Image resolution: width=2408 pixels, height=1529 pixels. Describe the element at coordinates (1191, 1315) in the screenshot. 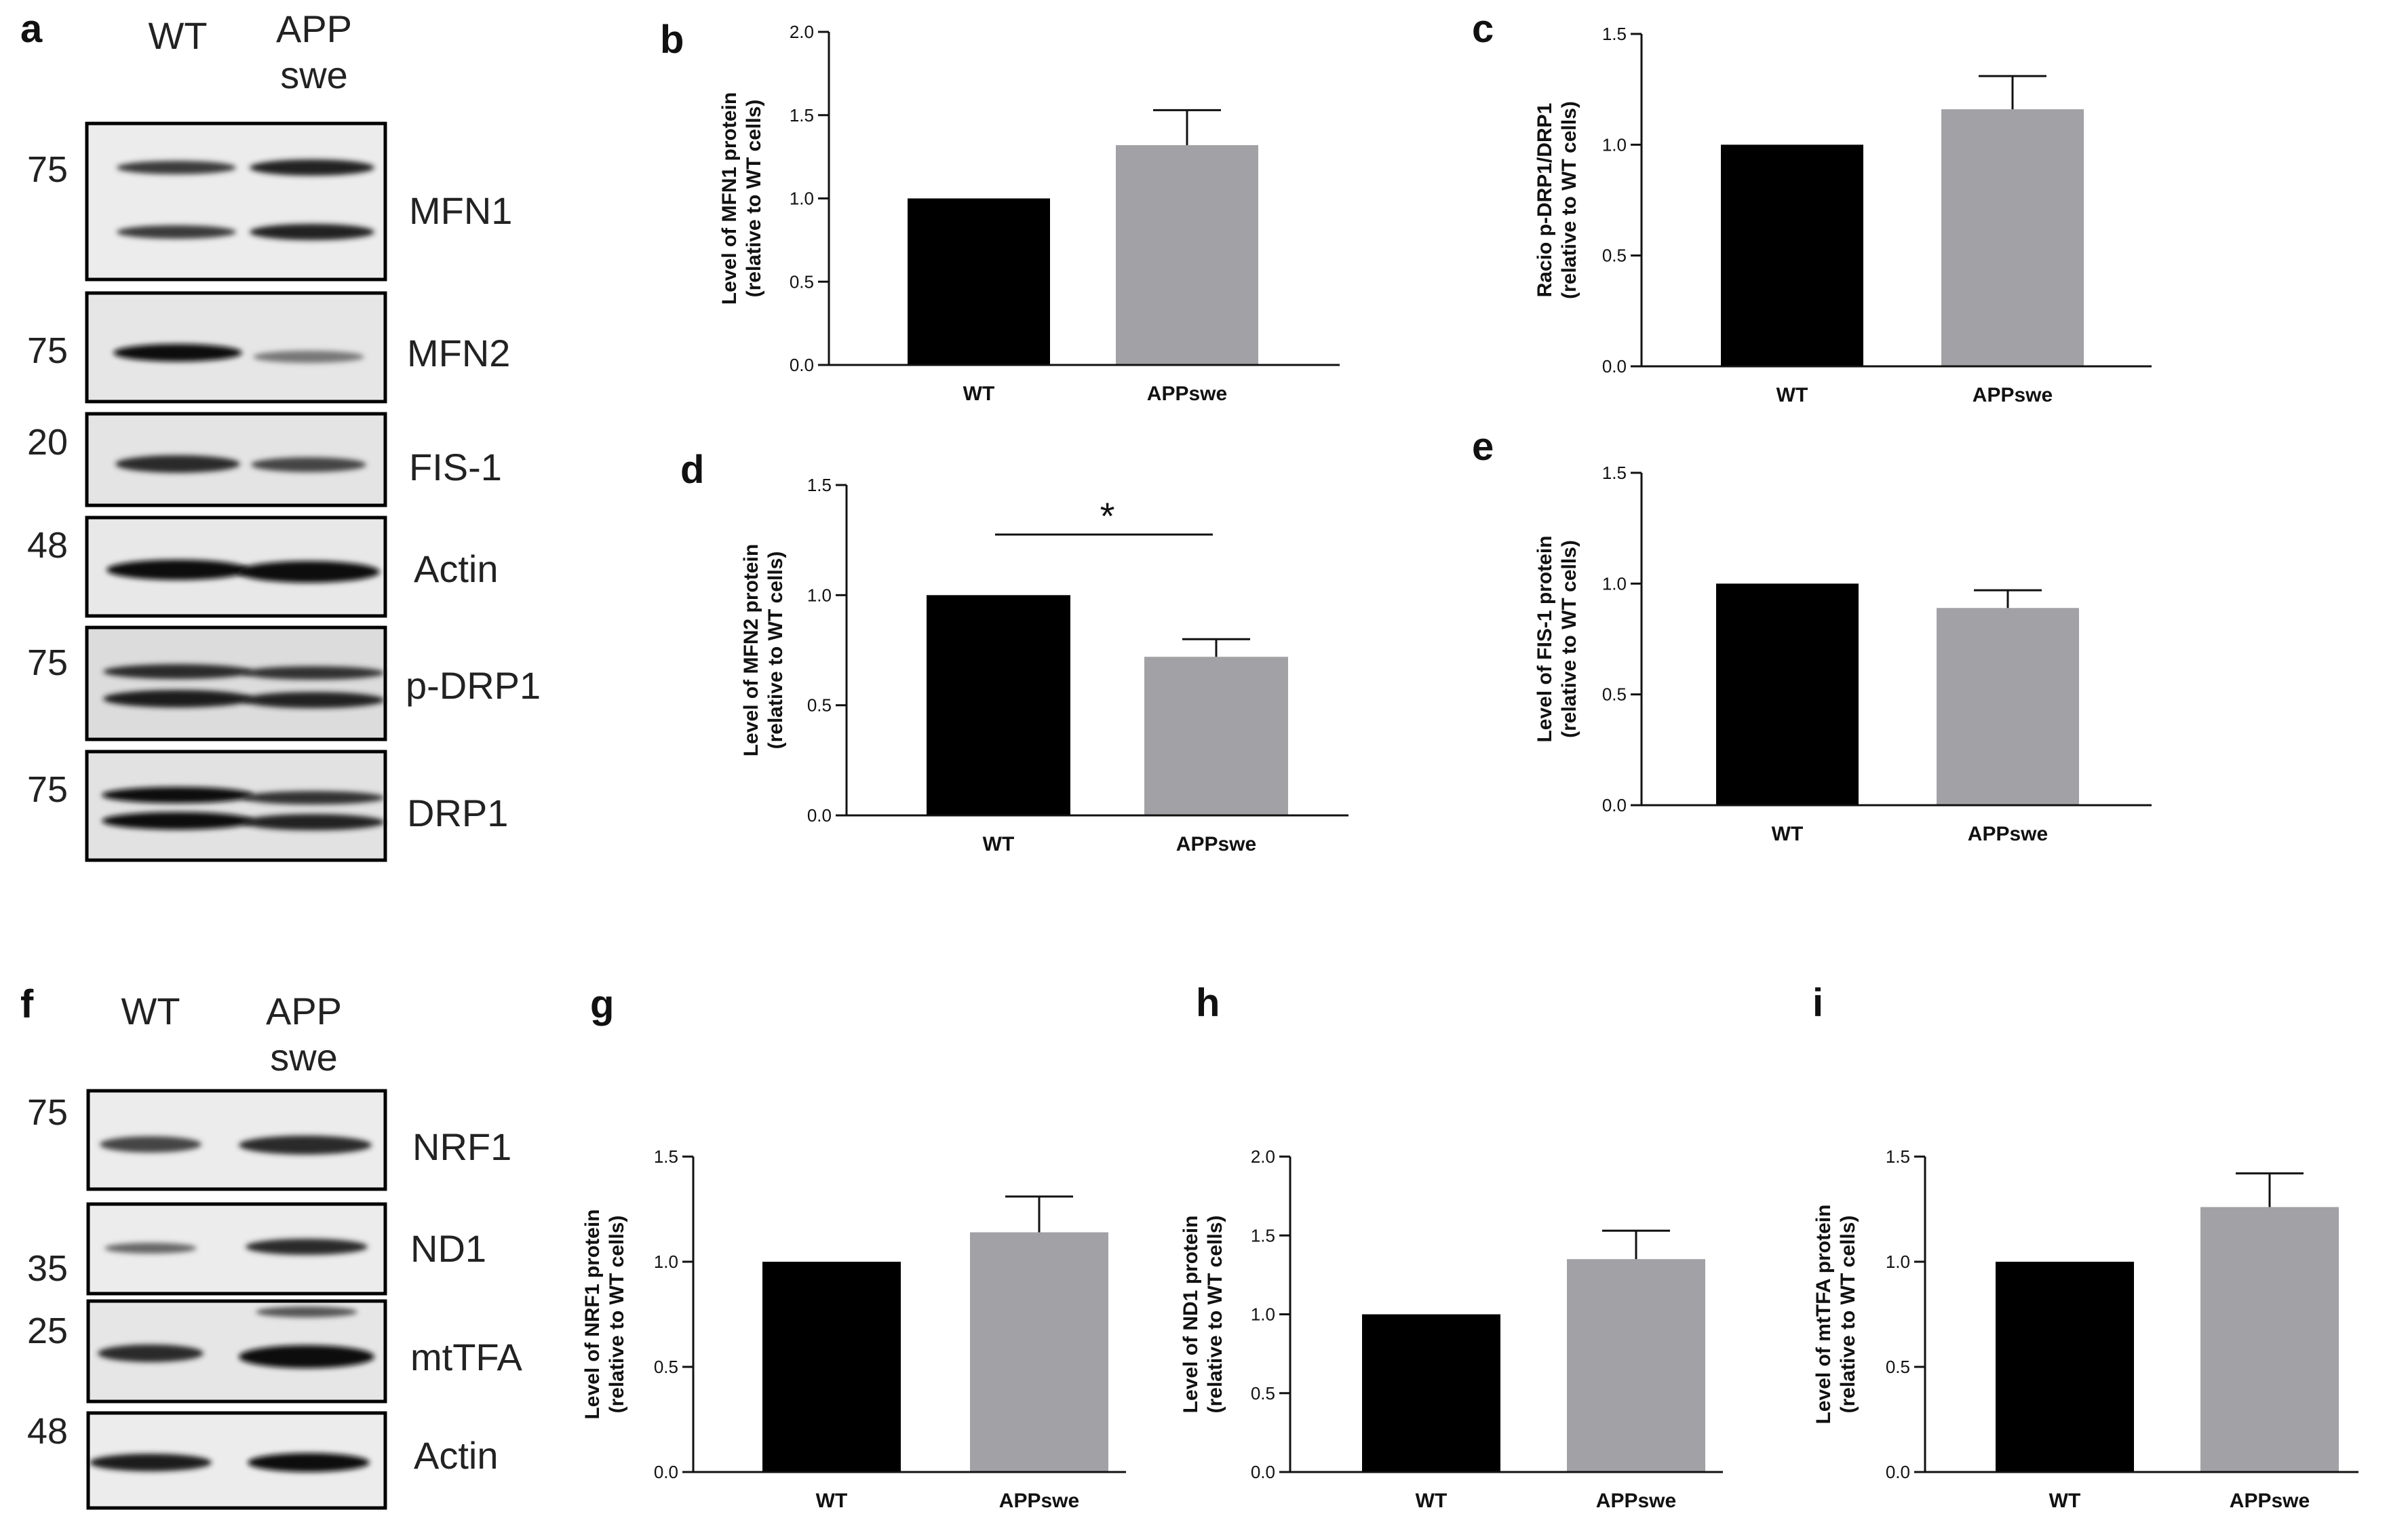

I see `y-axis-label: Level of ND1 protein` at that location.